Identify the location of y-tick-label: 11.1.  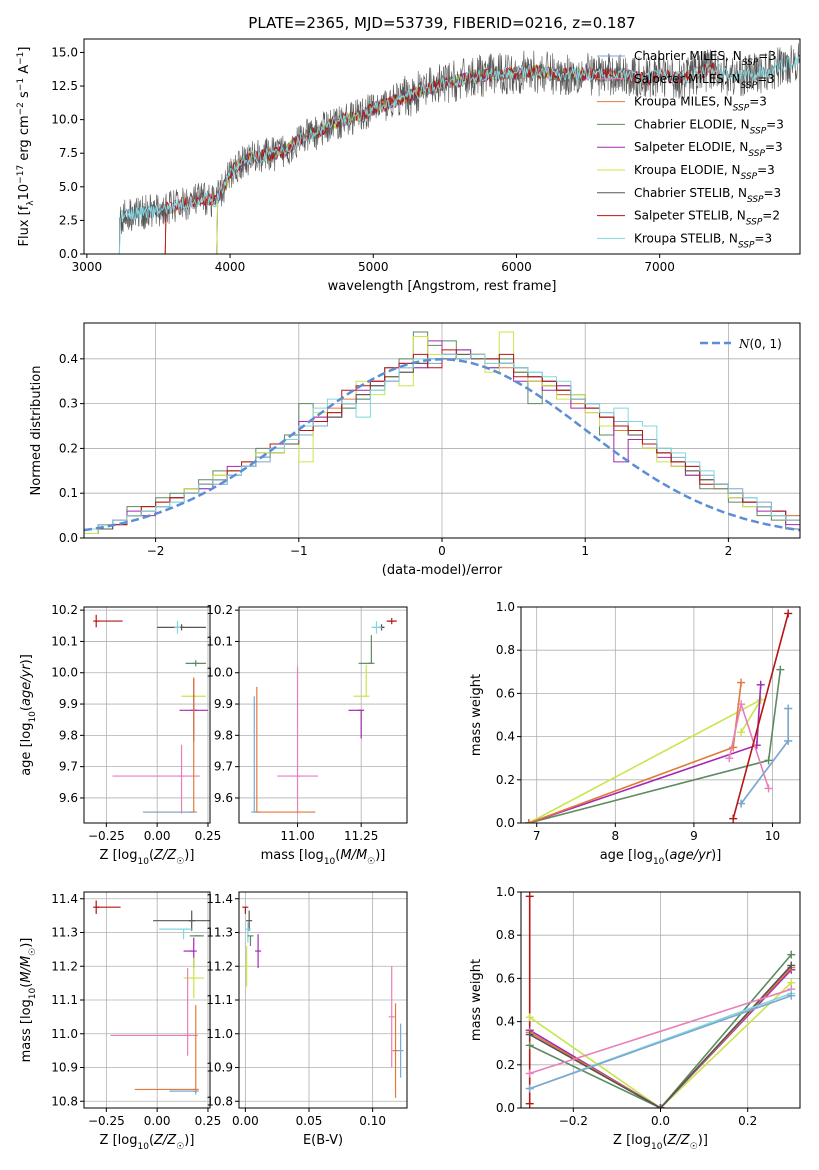
(64, 1000).